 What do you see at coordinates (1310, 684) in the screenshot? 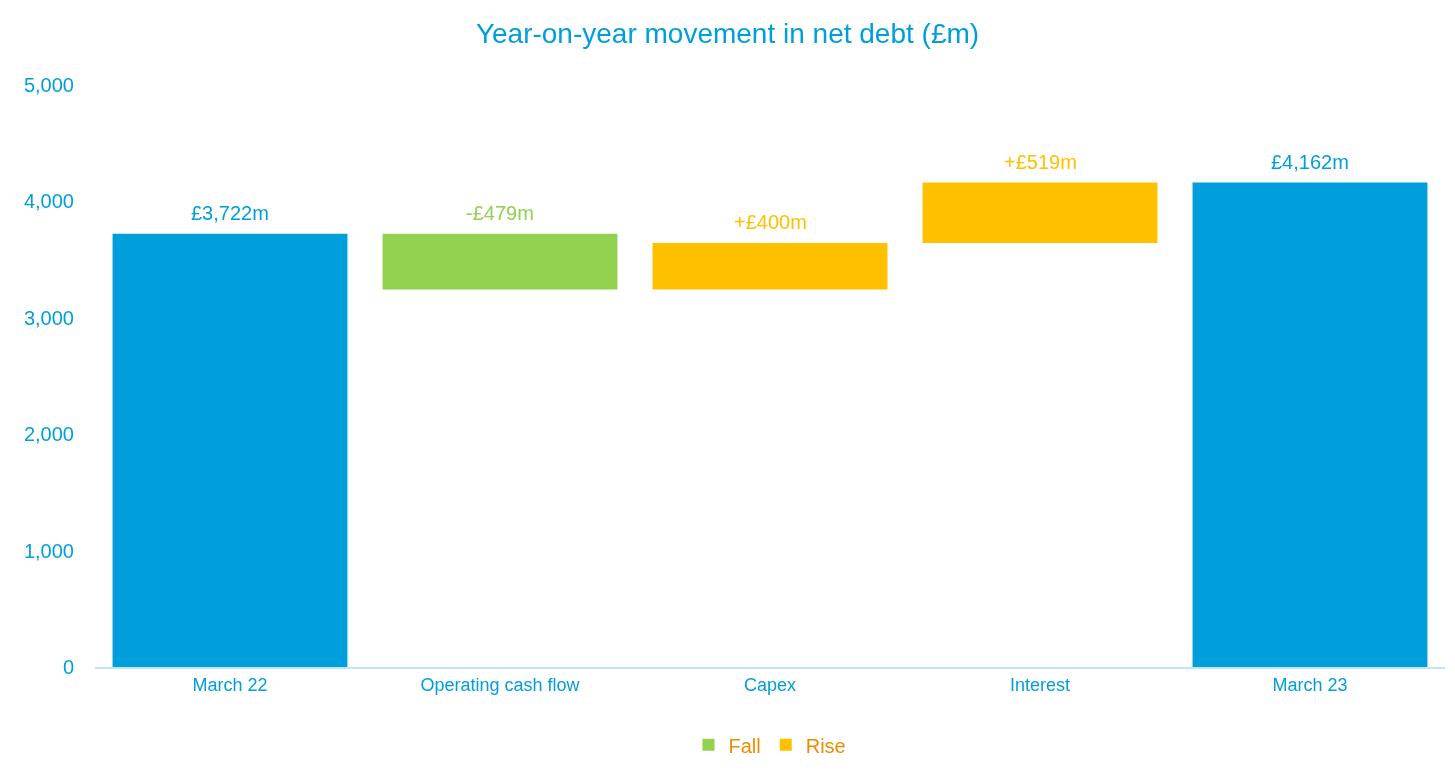
I see `x-tick-label: March 23` at bounding box center [1310, 684].